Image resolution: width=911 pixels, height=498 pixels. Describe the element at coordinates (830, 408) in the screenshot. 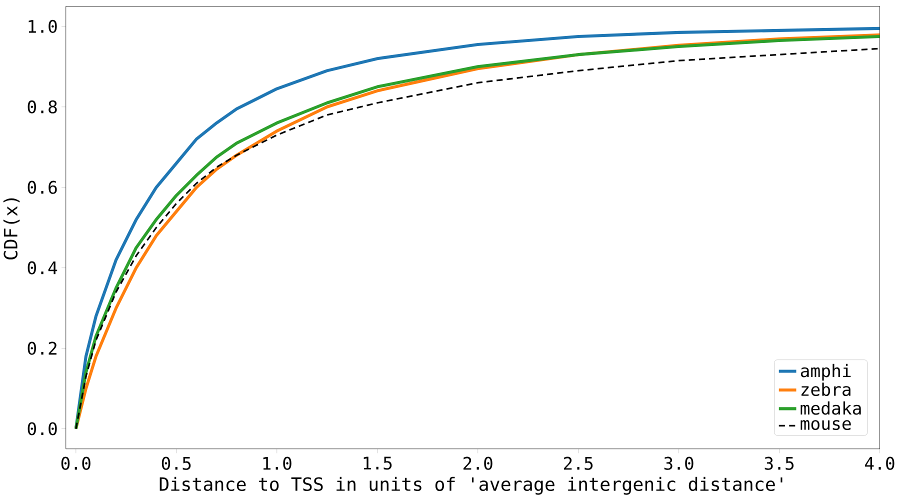

I see `legend-label: medaka` at that location.